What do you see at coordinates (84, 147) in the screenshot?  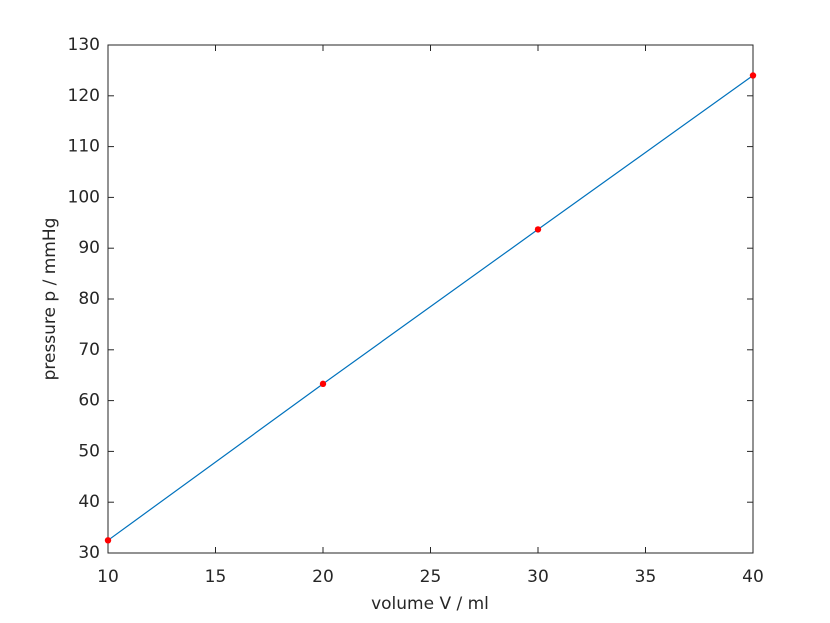 I see `y-tick-label: 110` at bounding box center [84, 147].